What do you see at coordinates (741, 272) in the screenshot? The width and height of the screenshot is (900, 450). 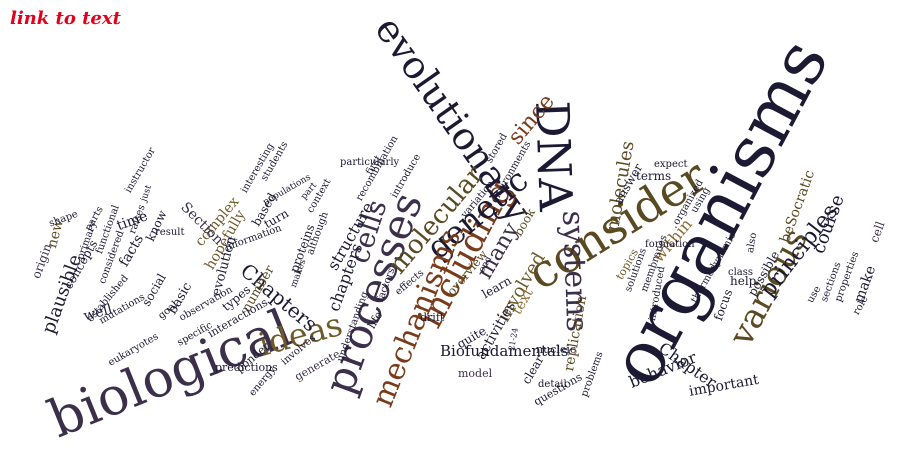 I see `cloud-word: class` at bounding box center [741, 272].